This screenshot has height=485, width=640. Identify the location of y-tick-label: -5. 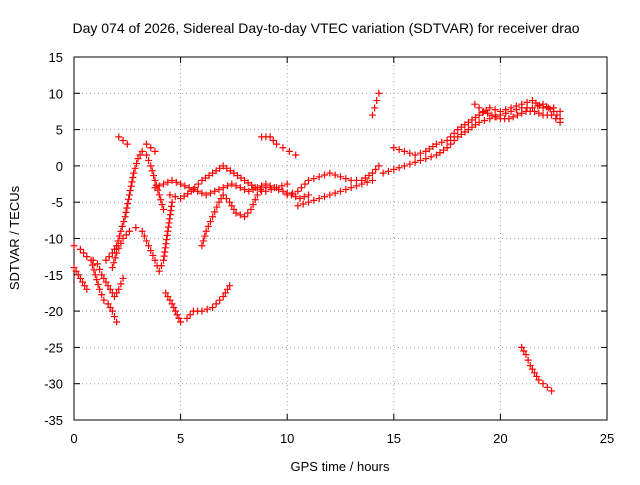
(57, 202).